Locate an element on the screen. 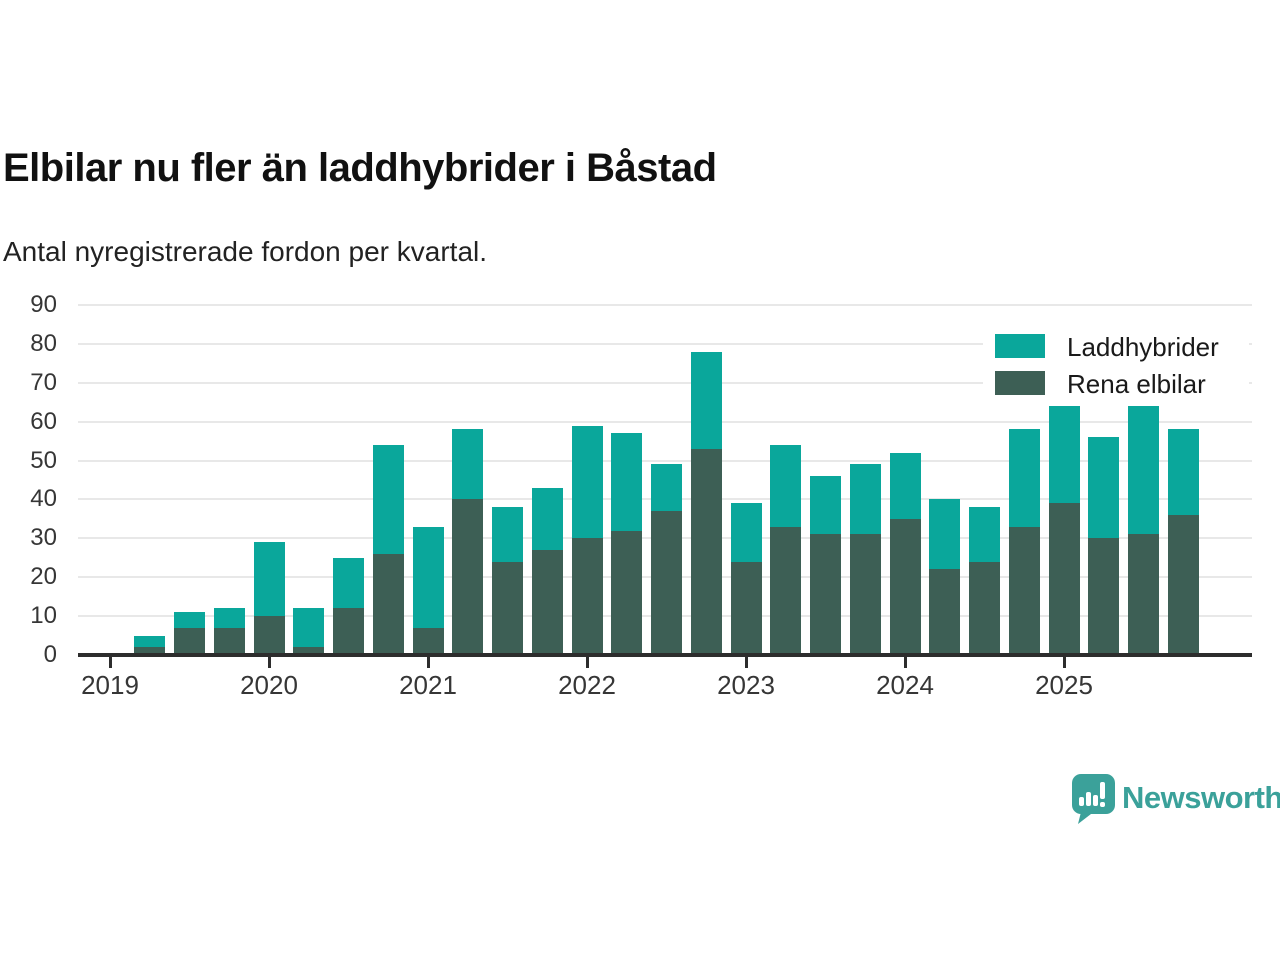 The width and height of the screenshot is (1280, 960). x-tick-label: 2022 is located at coordinates (587, 685).